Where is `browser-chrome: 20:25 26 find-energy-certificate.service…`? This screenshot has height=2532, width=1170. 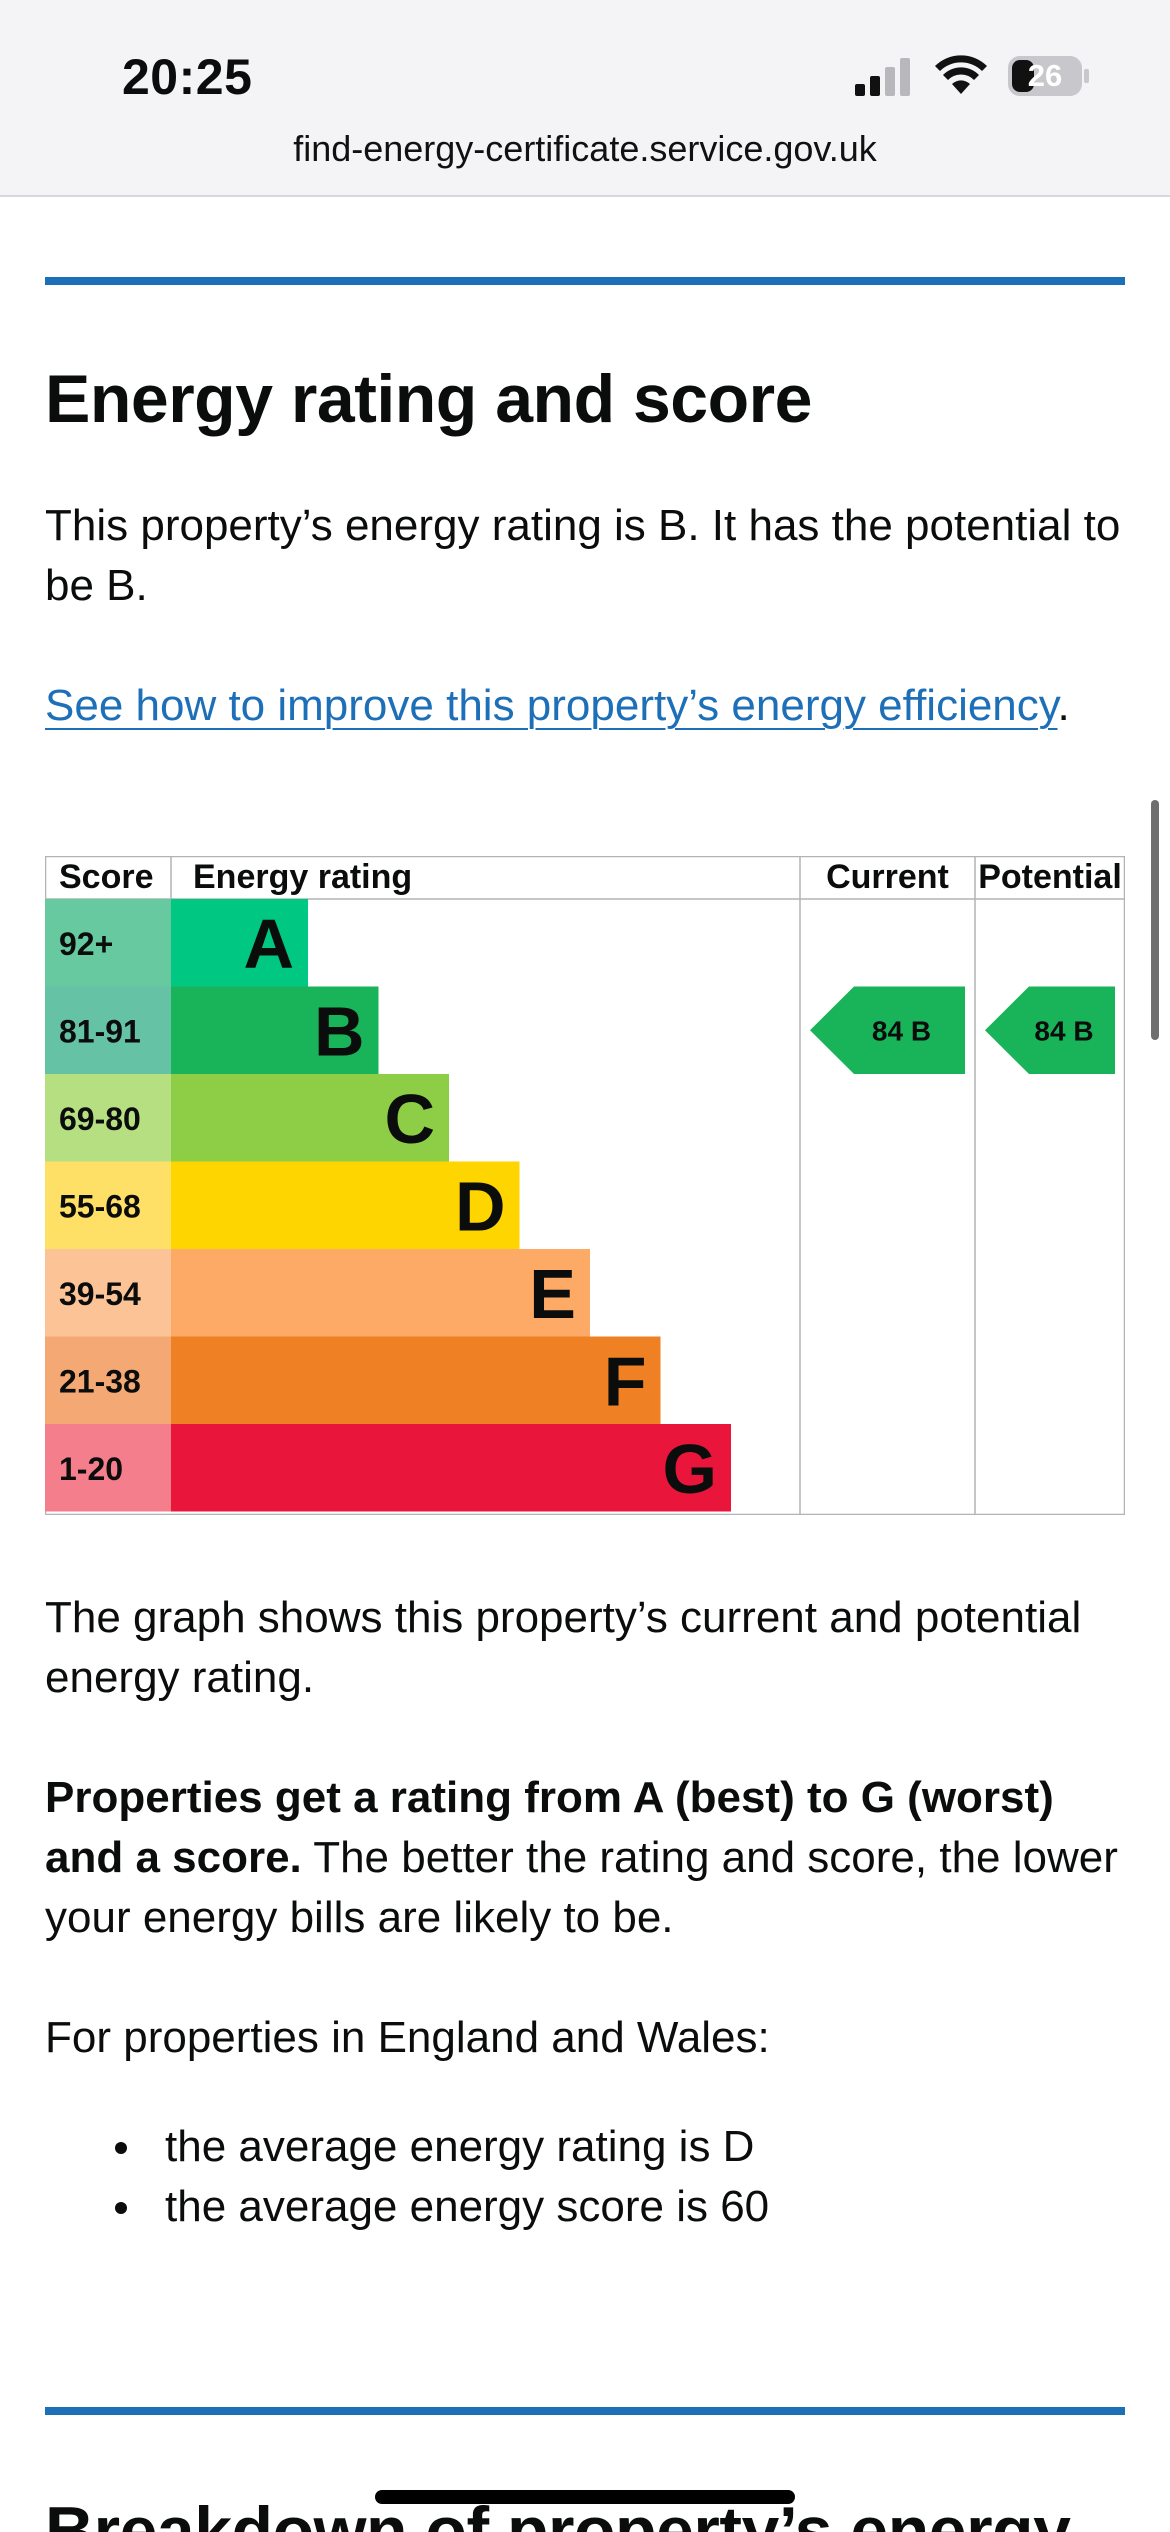
browser-chrome: 20:25 26 find-energy-certificate.service… is located at coordinates (585, 98).